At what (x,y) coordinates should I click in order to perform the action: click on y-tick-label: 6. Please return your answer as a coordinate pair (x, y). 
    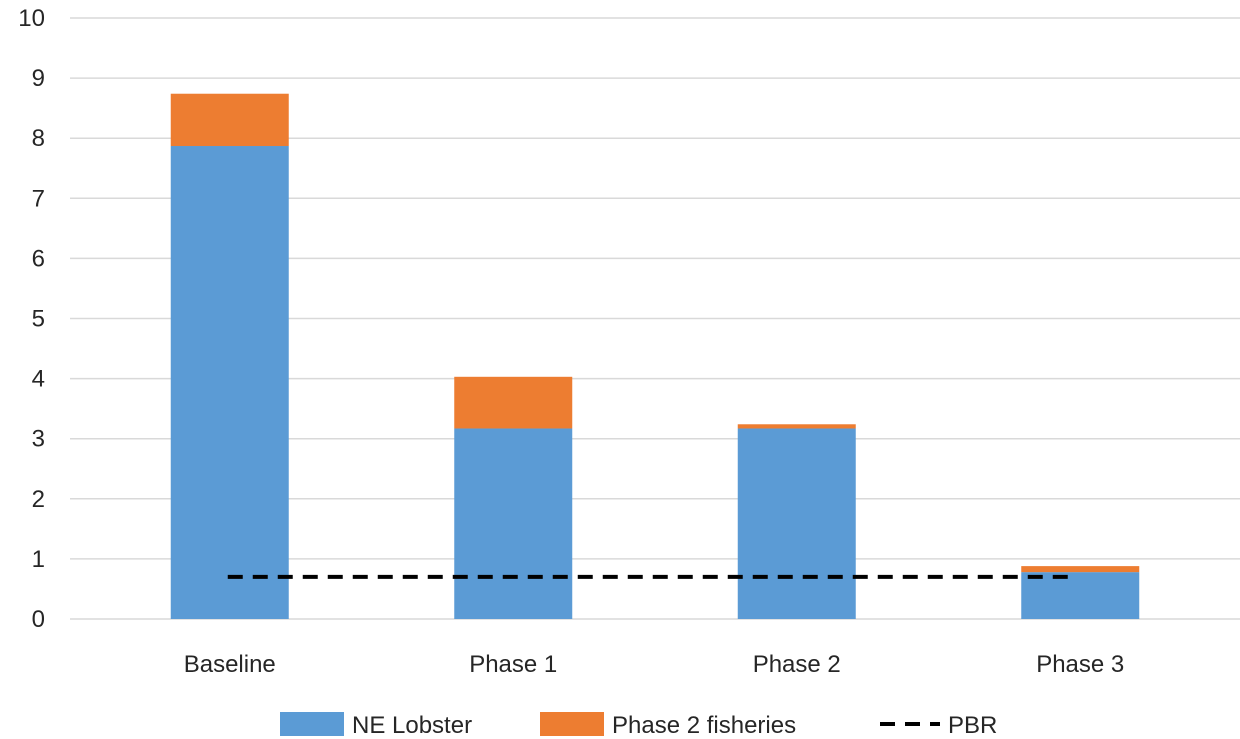
    Looking at the image, I should click on (38, 258).